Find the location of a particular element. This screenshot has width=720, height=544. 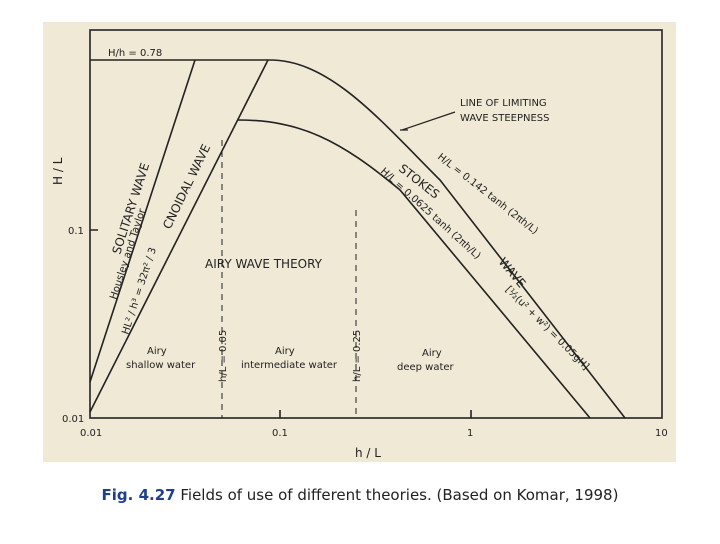

x-axis-label: h / L is located at coordinates (368, 453).